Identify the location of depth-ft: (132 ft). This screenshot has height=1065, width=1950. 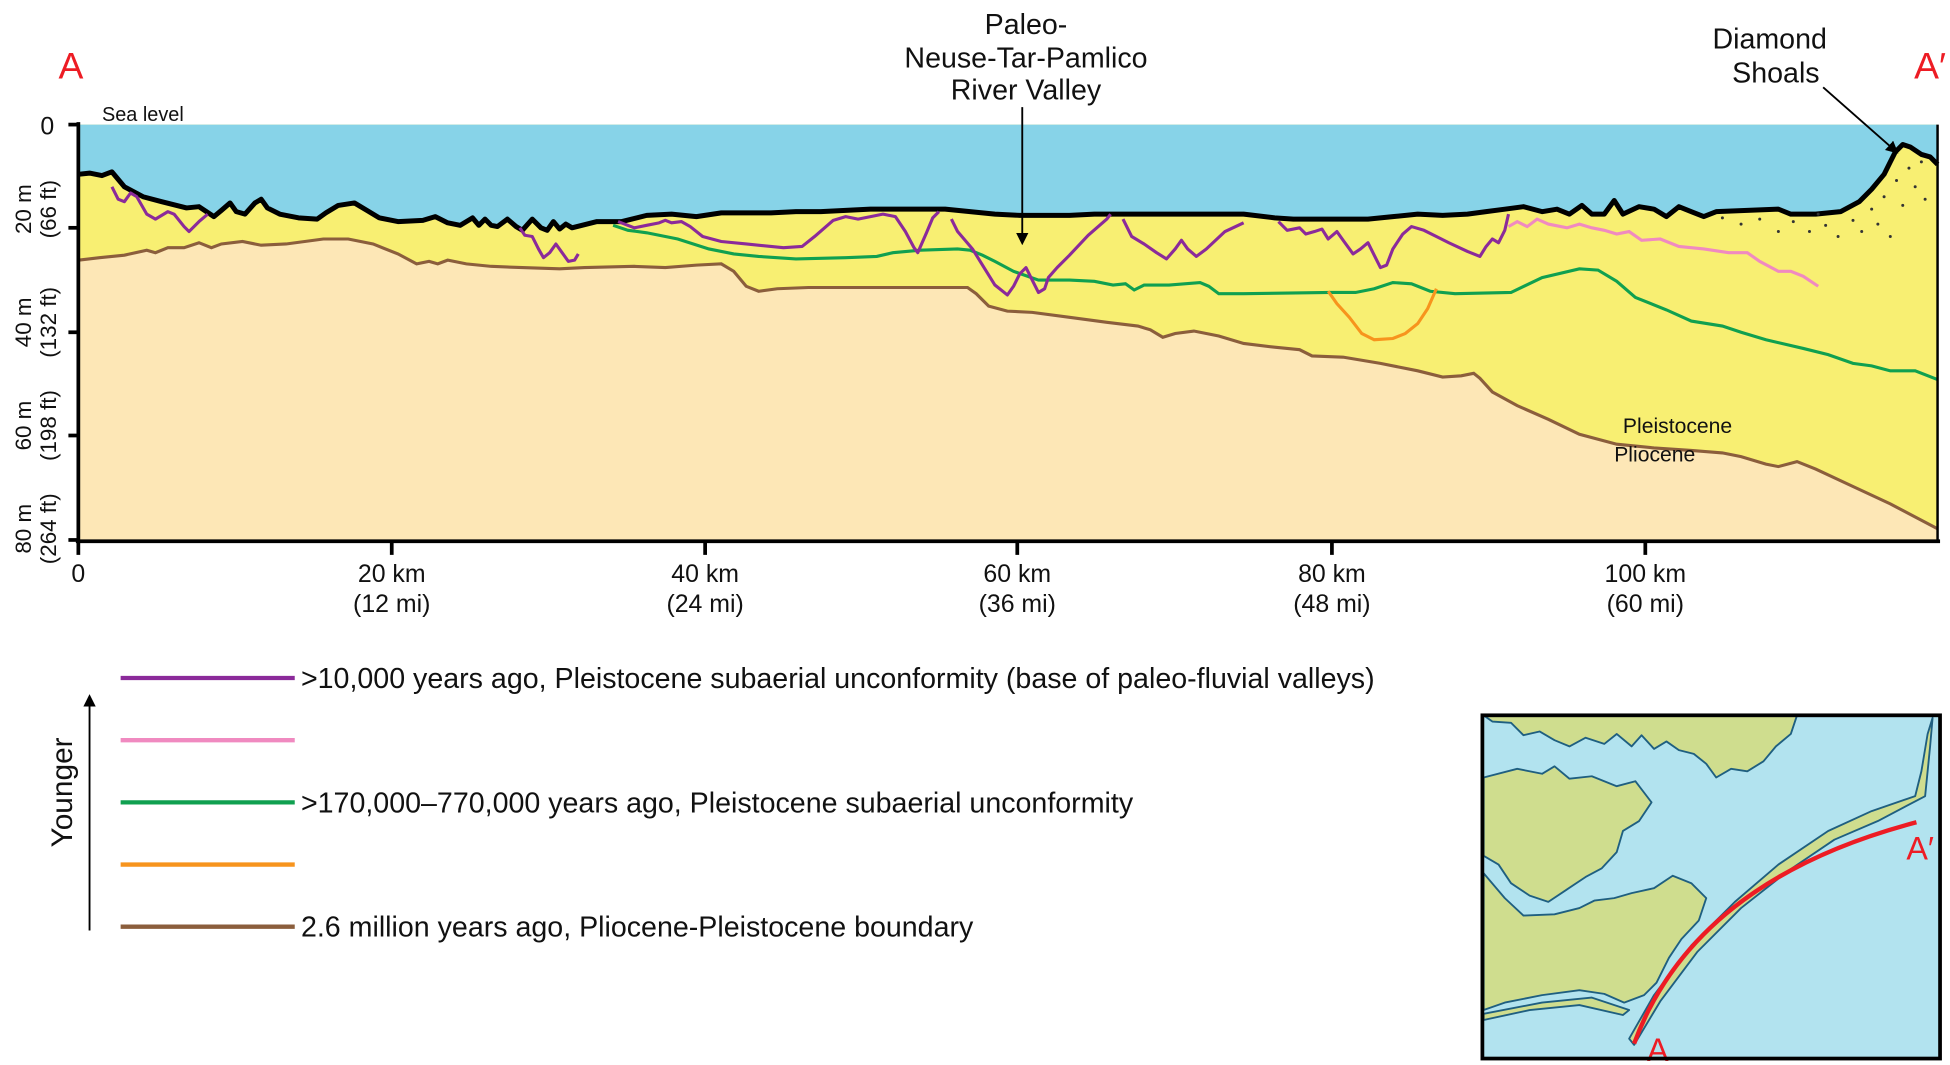
(48, 322).